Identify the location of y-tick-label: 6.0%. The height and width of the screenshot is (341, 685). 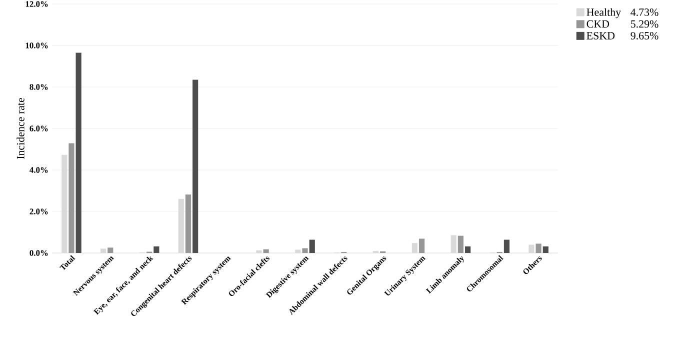
(39, 129).